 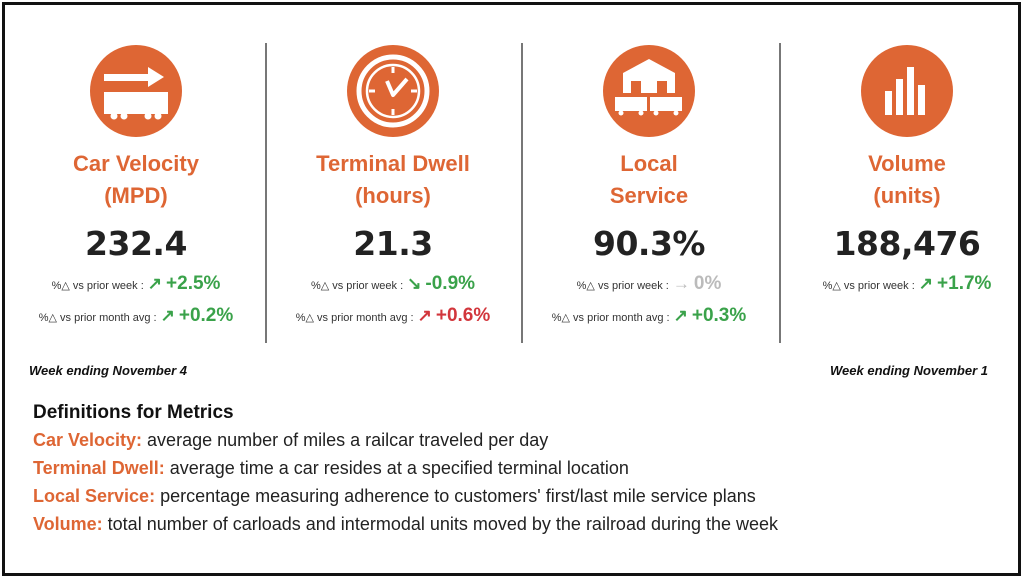 I want to click on change-percent: 0%, so click(x=707, y=283).